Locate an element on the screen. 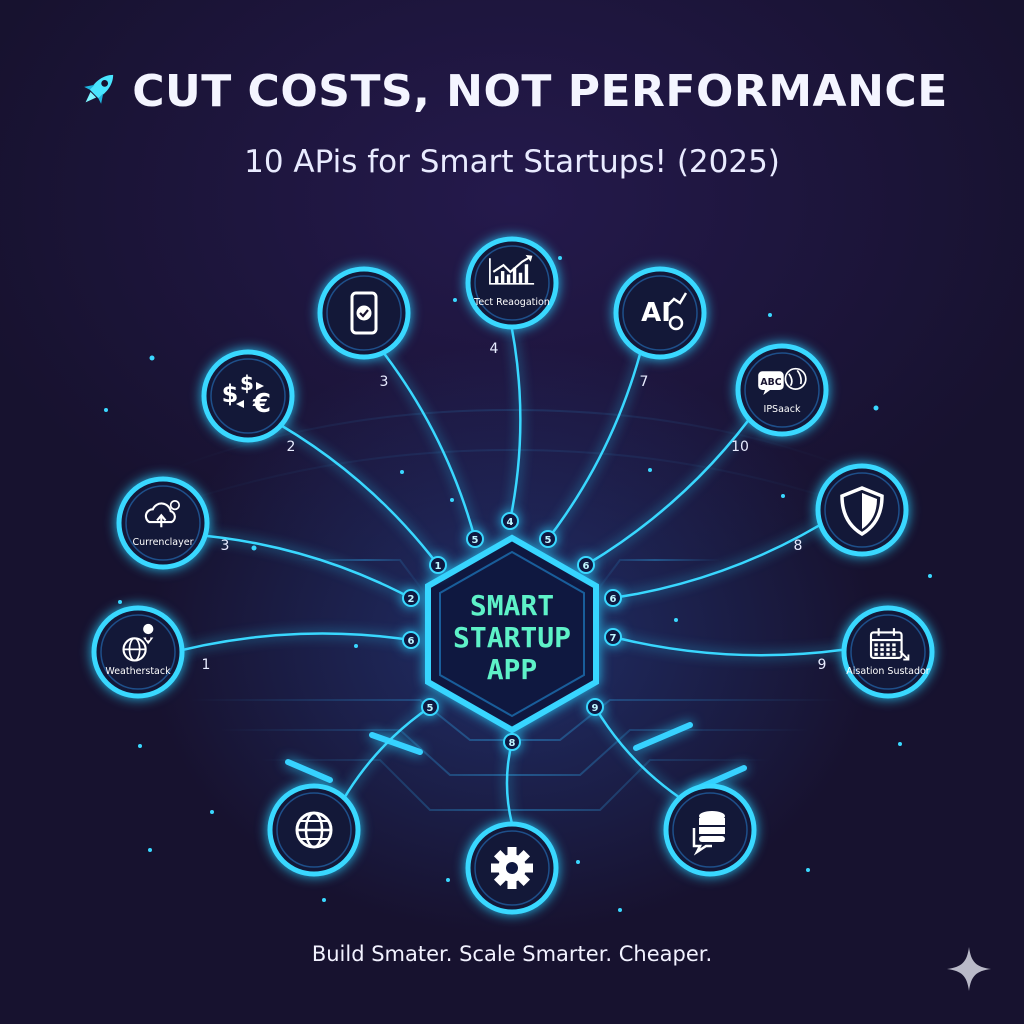  api-node-label: Aisation Sustador is located at coordinates (888, 671).